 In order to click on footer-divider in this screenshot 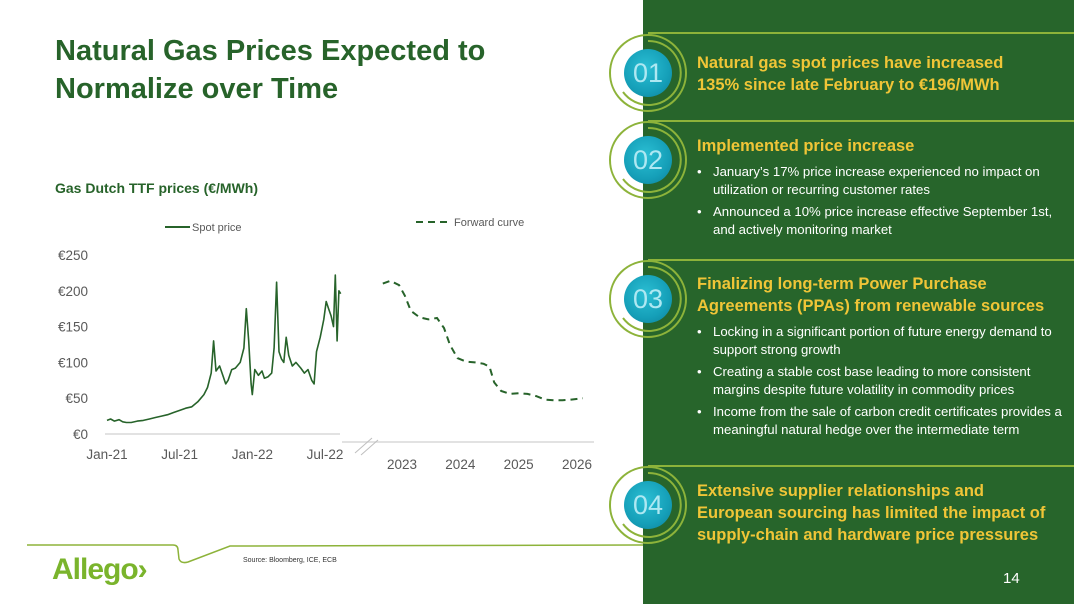, I will do `click(335, 554)`.